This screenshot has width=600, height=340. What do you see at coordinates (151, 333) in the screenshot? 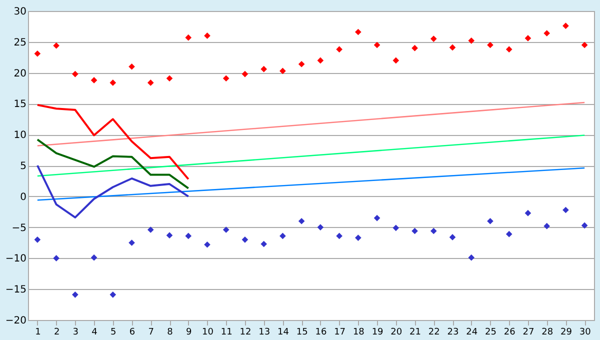
I see `x-tick-label: 7` at bounding box center [151, 333].